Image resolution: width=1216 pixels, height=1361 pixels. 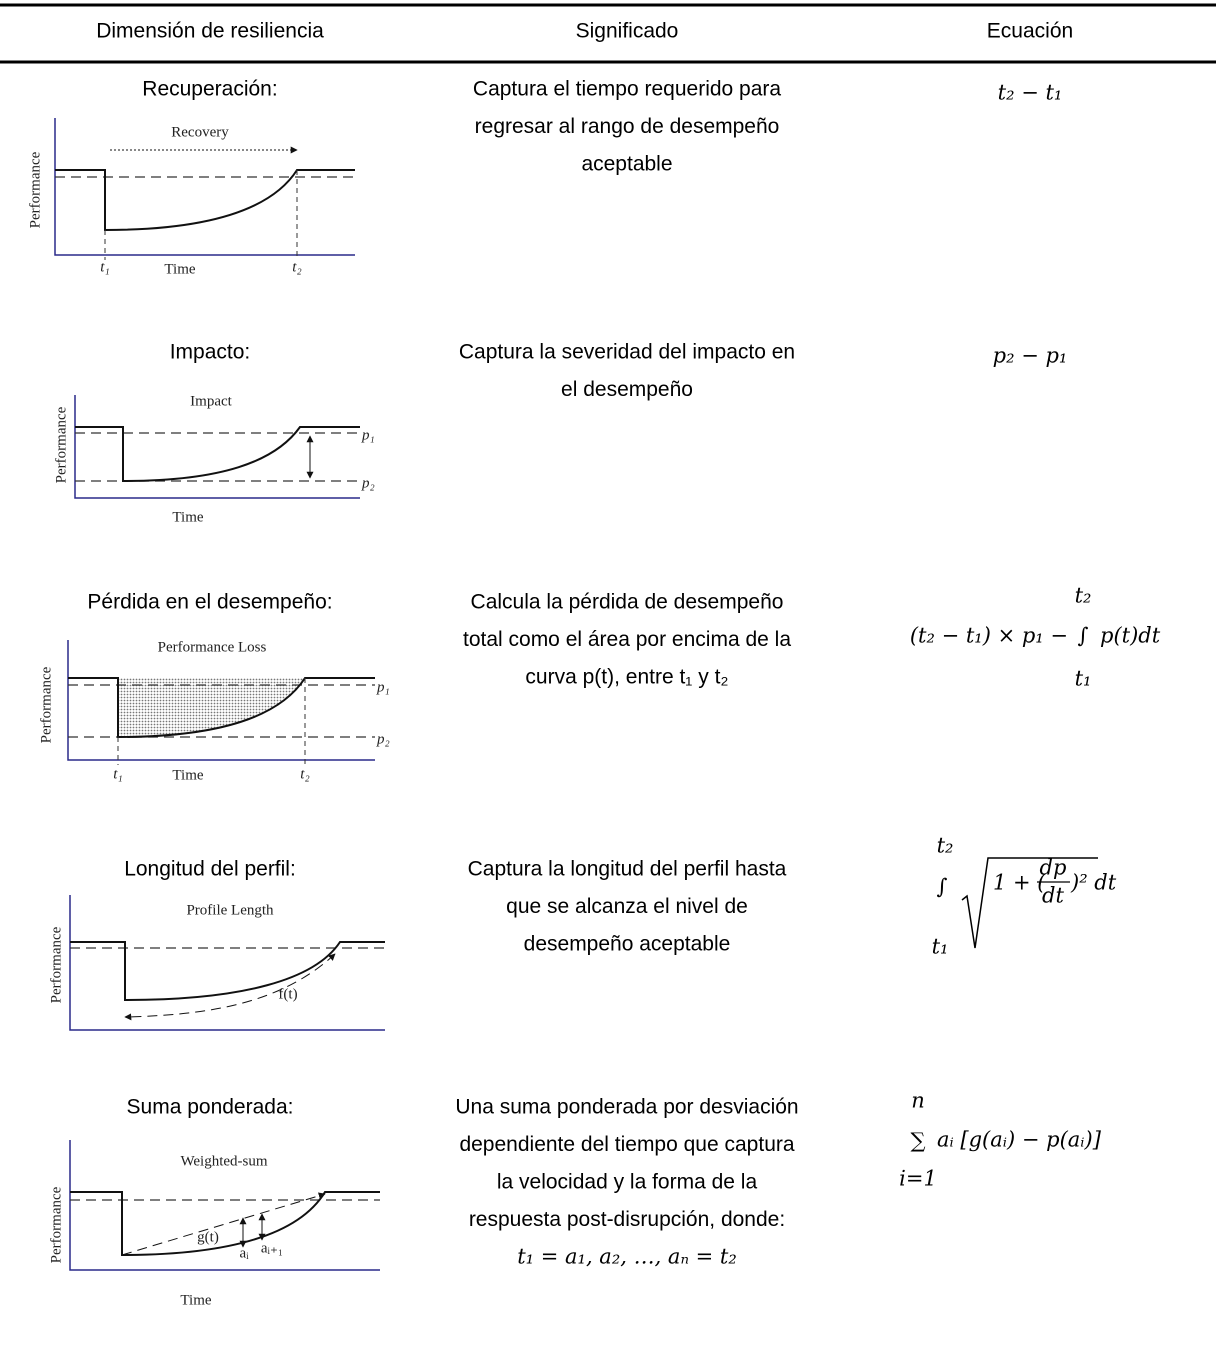 What do you see at coordinates (1019, 1140) in the screenshot?
I see `equation-right: aᵢ [g(aᵢ) − p(aᵢ)]` at bounding box center [1019, 1140].